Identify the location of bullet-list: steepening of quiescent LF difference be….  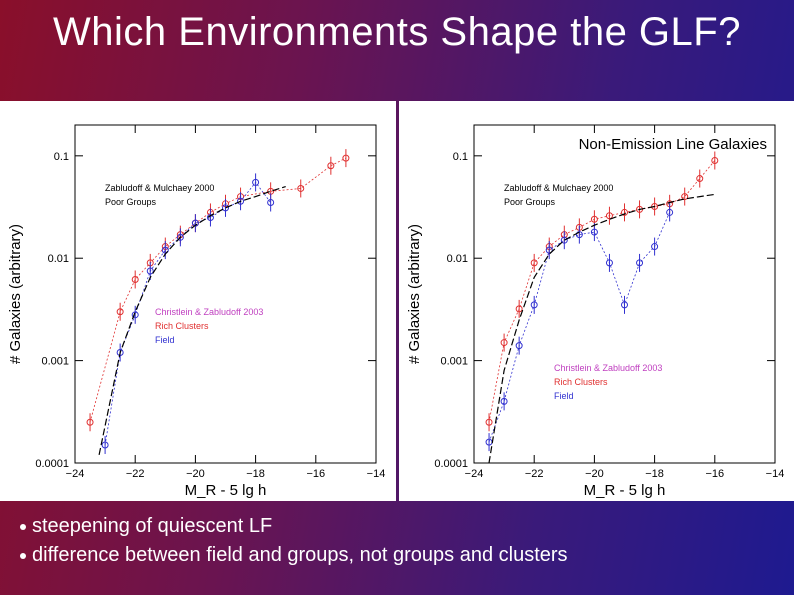
(294, 544).